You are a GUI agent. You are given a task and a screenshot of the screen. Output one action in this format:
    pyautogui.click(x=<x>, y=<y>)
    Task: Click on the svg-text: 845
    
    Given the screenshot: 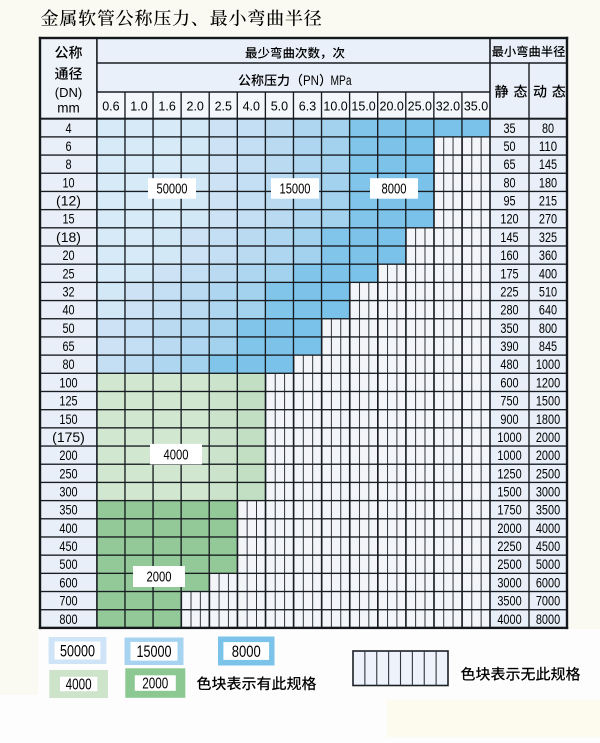 What is the action you would take?
    pyautogui.click(x=548, y=346)
    